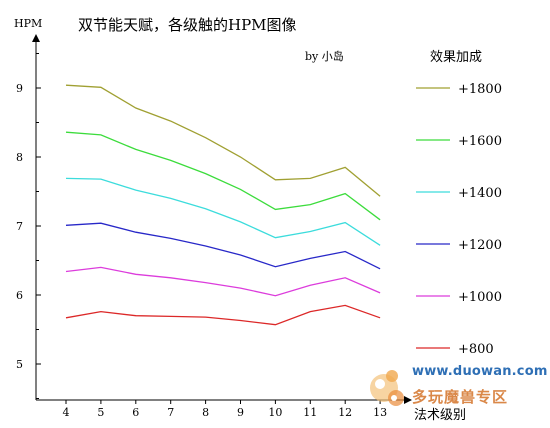 Image resolution: width=550 pixels, height=428 pixels. I want to click on x-tick-label: 8, so click(205, 412).